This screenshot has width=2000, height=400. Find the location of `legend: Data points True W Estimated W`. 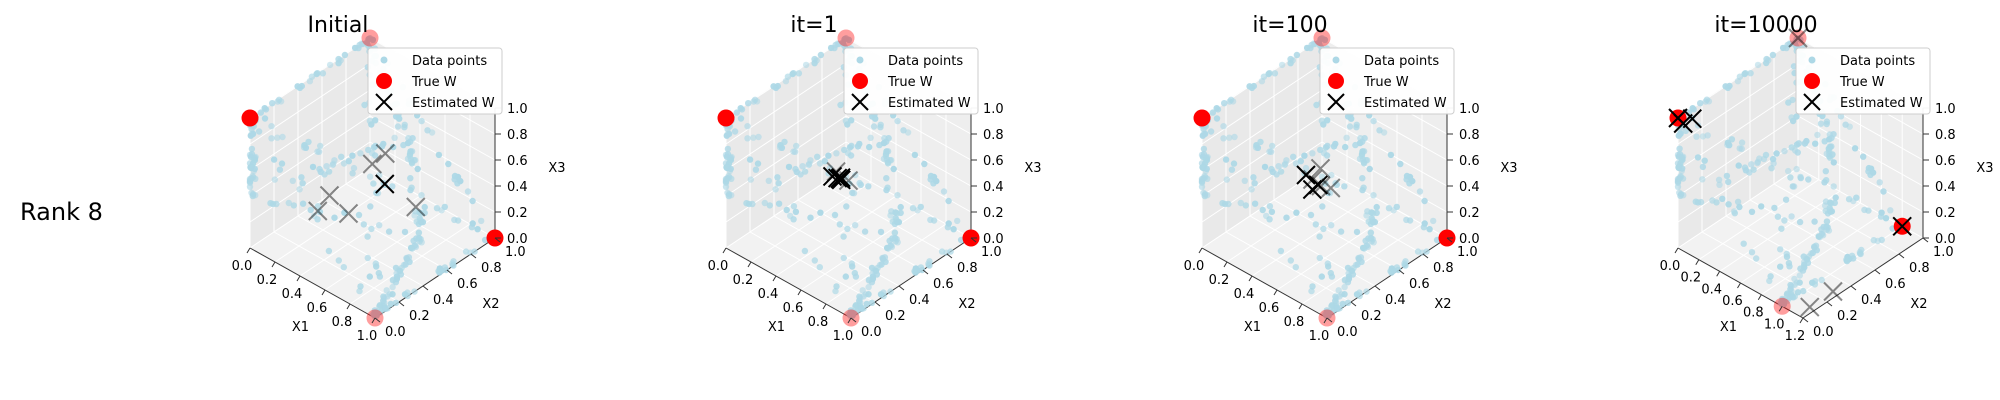

legend: Data points True W Estimated W is located at coordinates (435, 81).